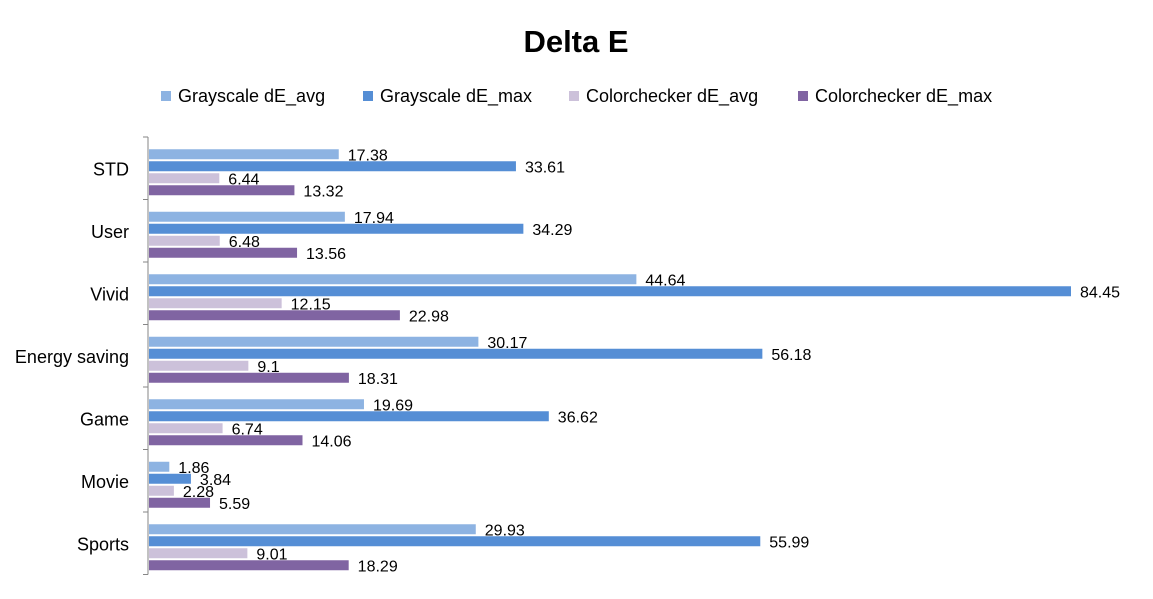 The image size is (1153, 599). Describe the element at coordinates (247, 429) in the screenshot. I see `data-label-game-colorchecker-de-avg: 6.74` at that location.